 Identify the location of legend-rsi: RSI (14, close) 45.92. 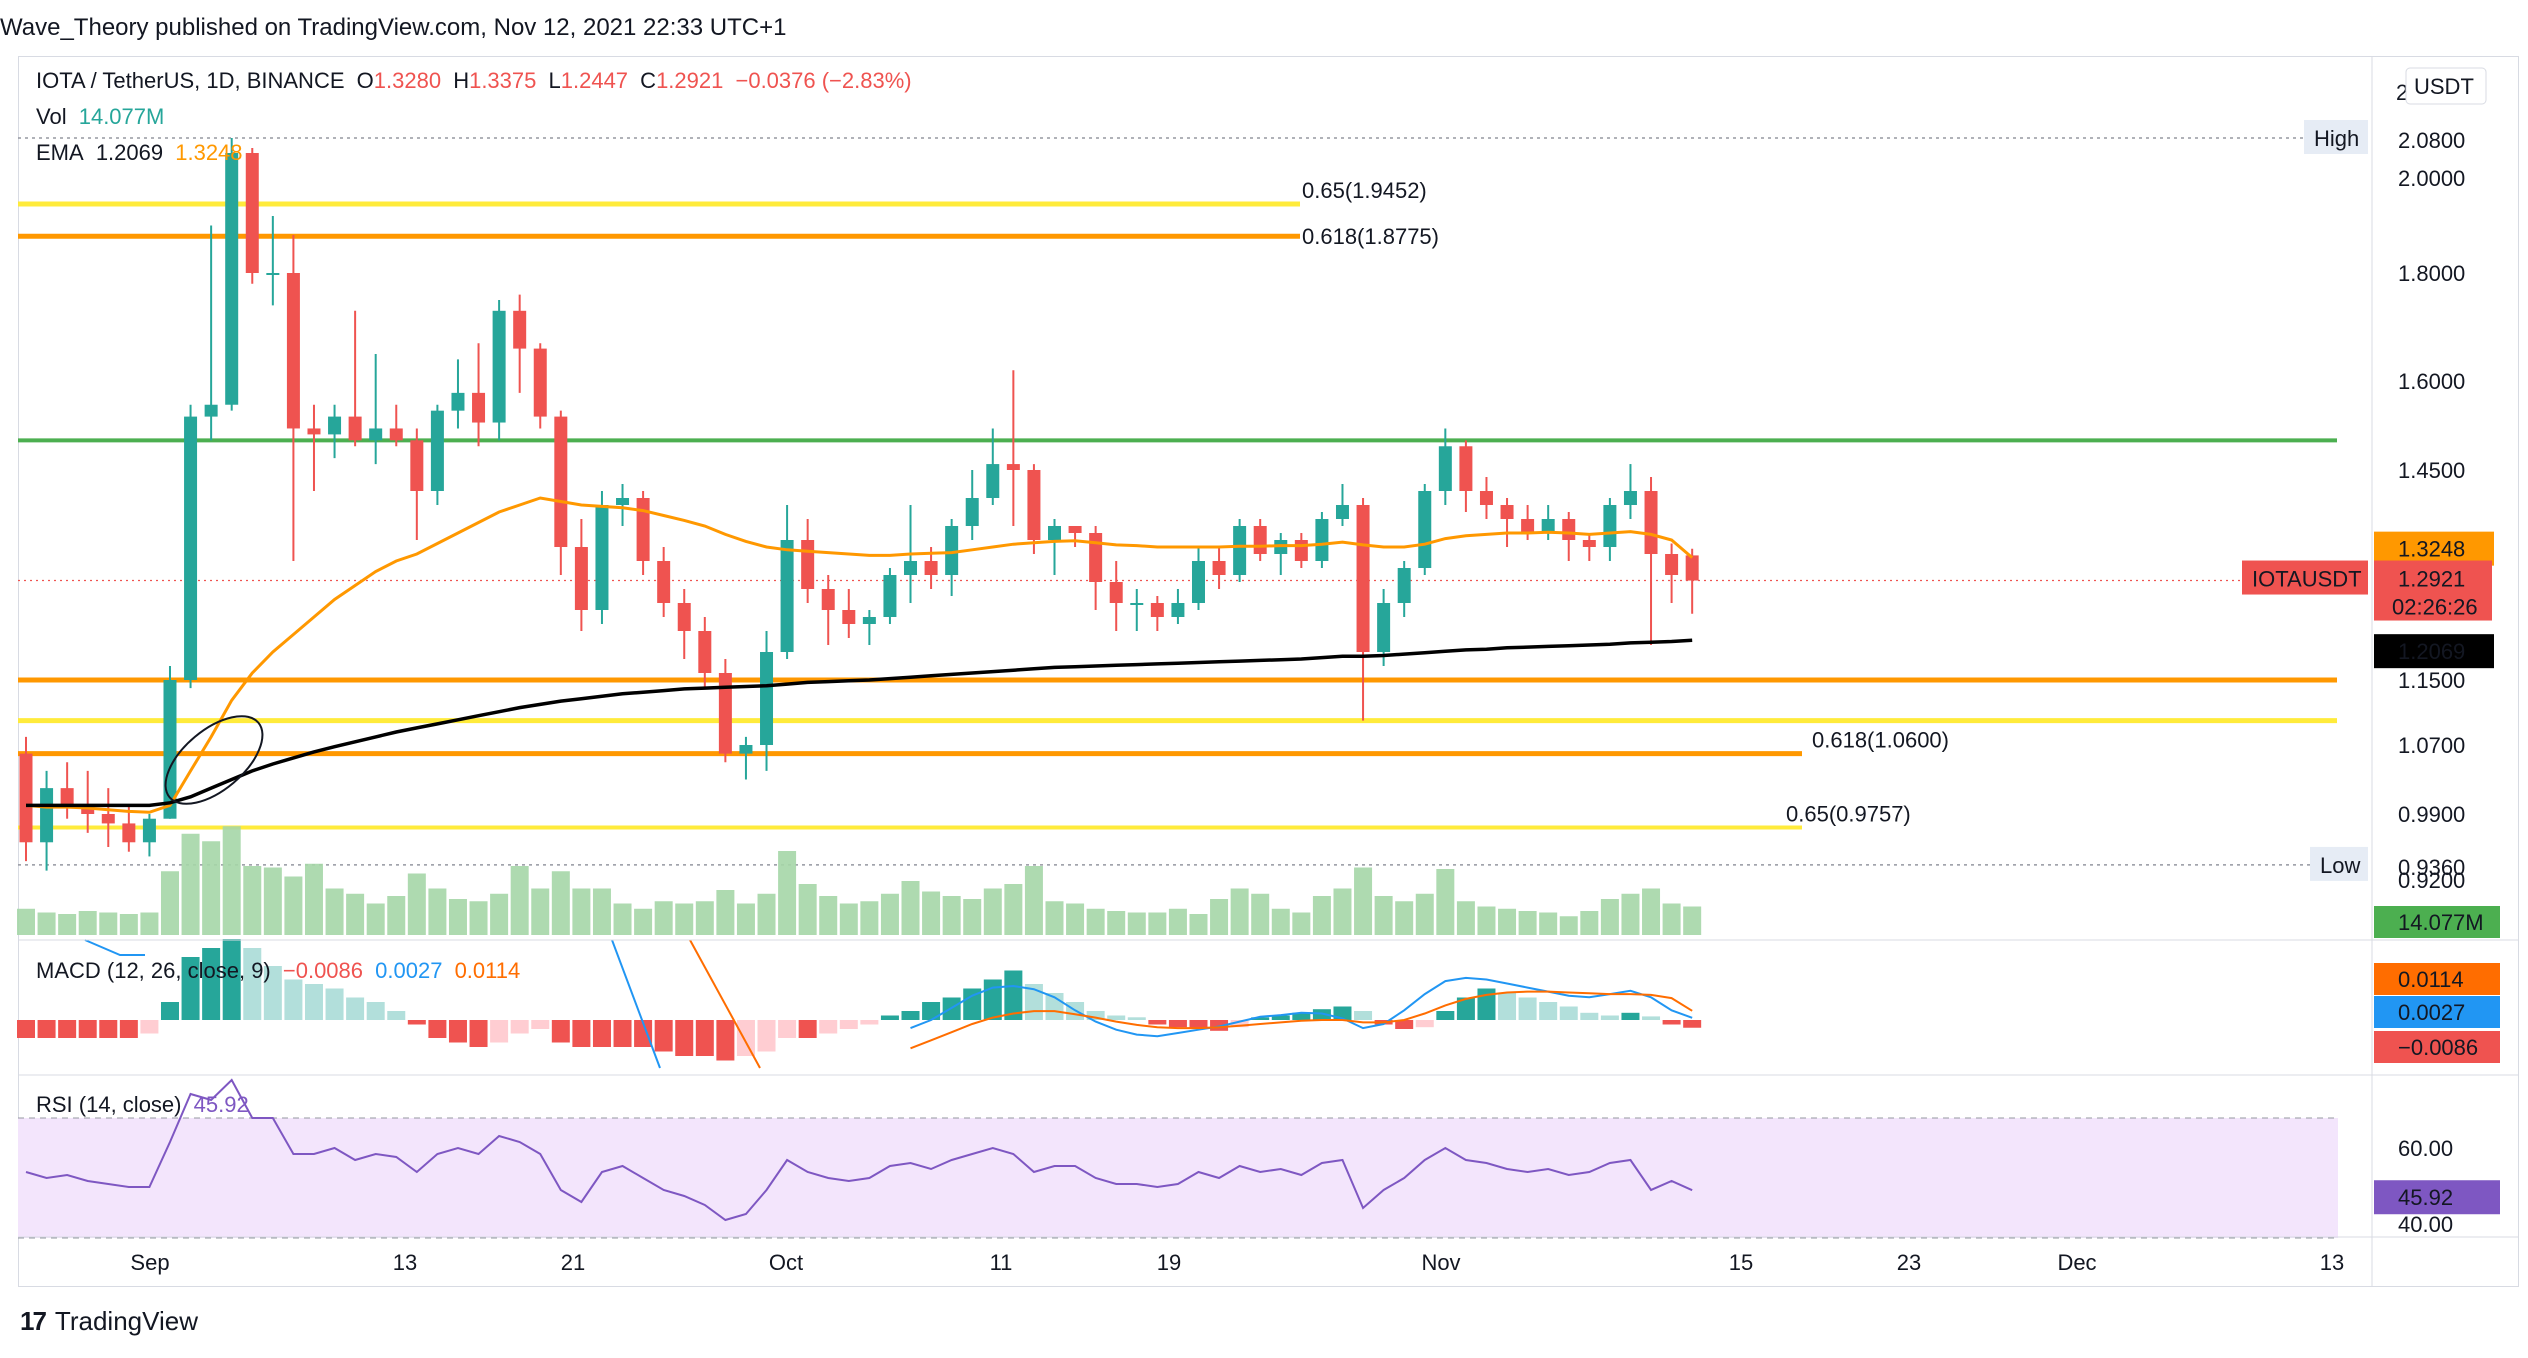
(145, 1105).